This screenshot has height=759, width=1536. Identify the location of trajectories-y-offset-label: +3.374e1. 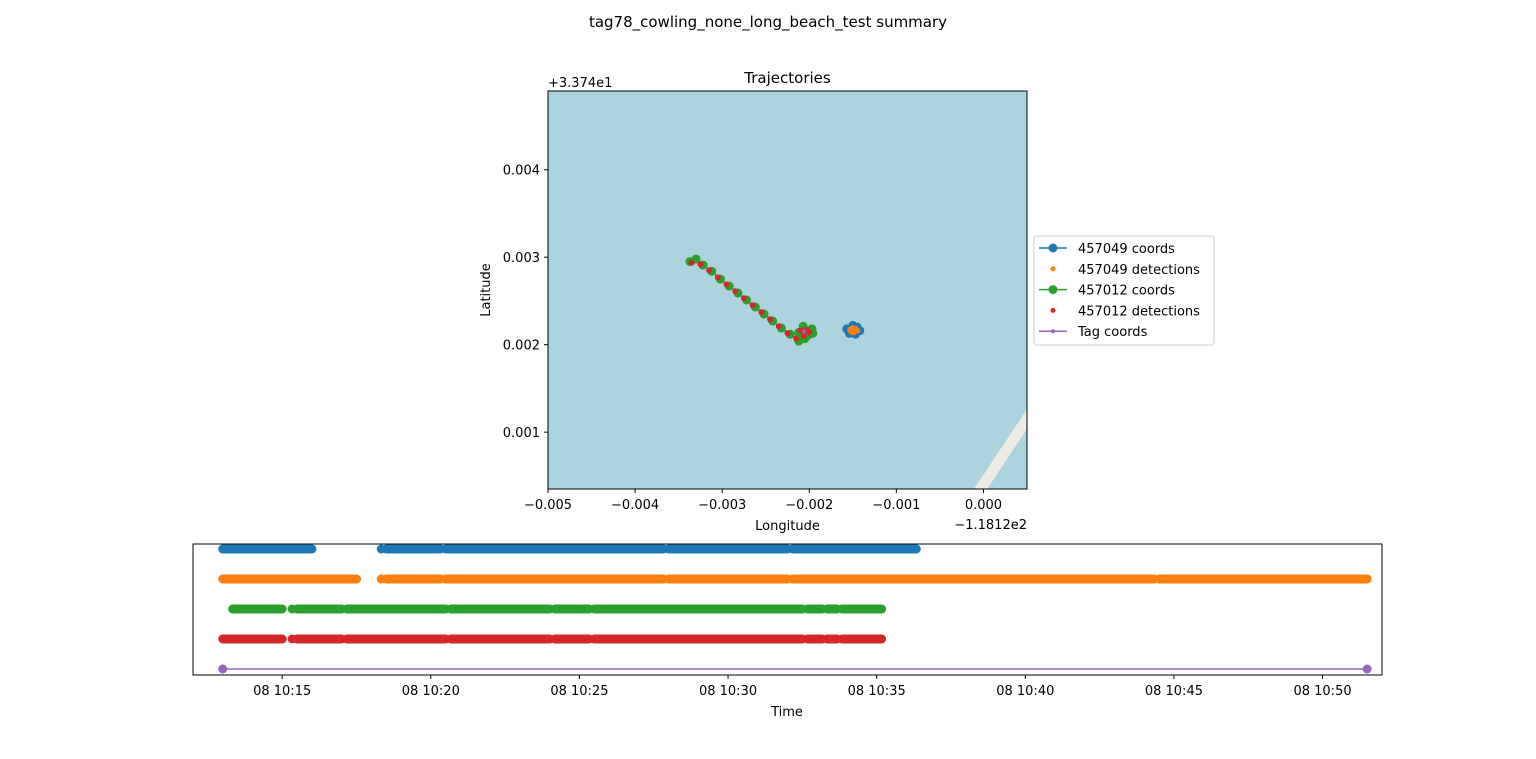
(580, 83).